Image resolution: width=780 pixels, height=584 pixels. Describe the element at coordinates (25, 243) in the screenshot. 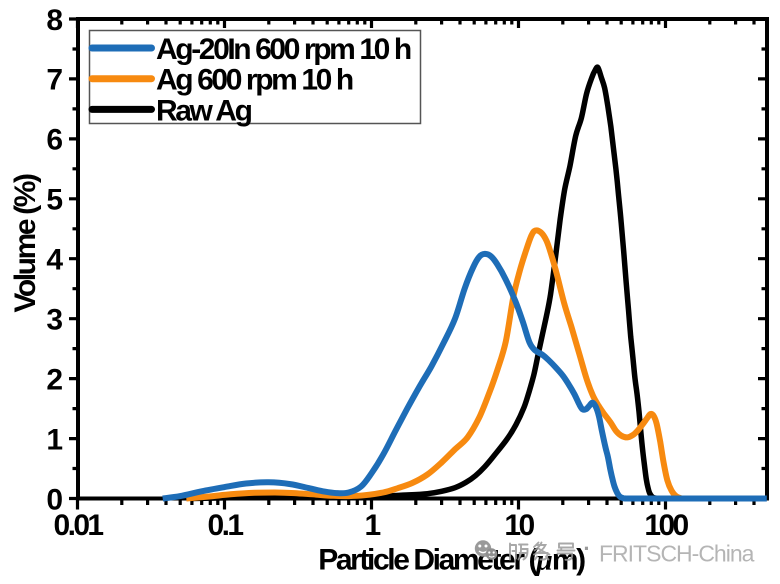

I see `svg-text: Volume (%)` at that location.